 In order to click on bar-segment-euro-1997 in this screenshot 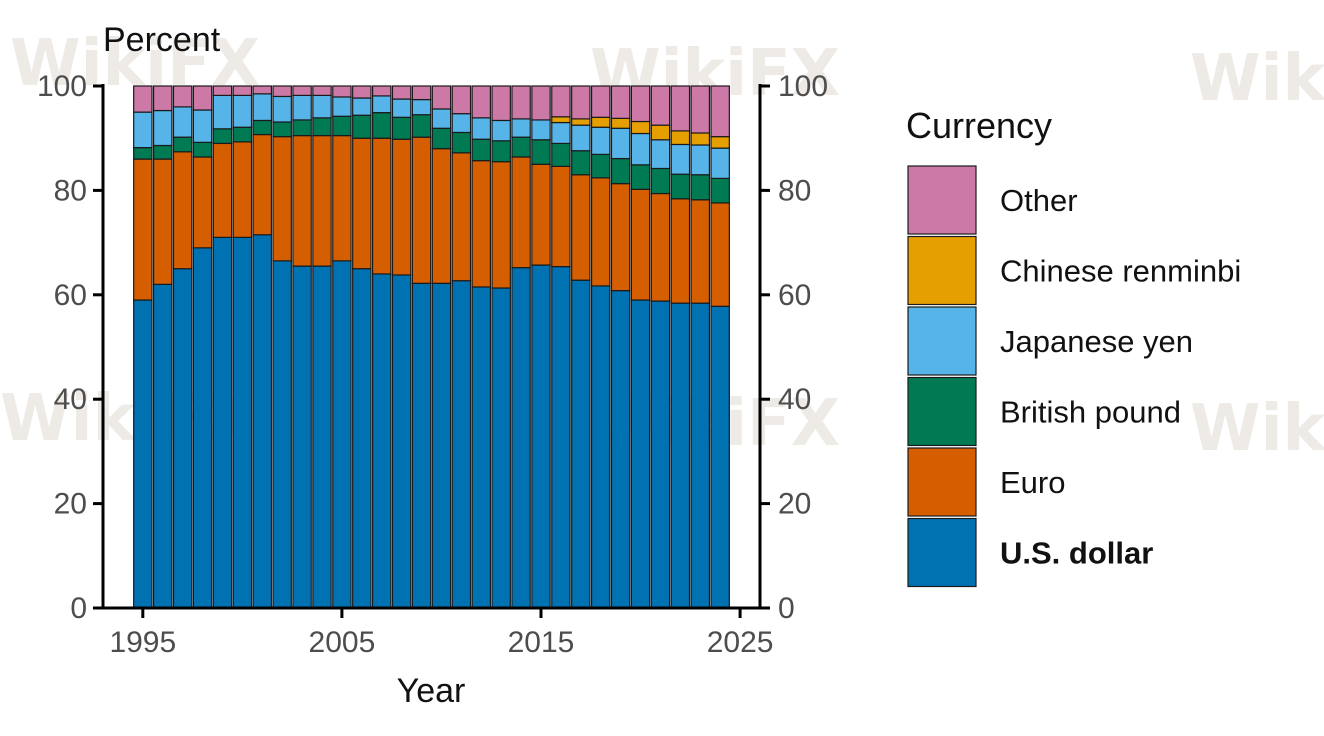, I will do `click(182, 210)`.